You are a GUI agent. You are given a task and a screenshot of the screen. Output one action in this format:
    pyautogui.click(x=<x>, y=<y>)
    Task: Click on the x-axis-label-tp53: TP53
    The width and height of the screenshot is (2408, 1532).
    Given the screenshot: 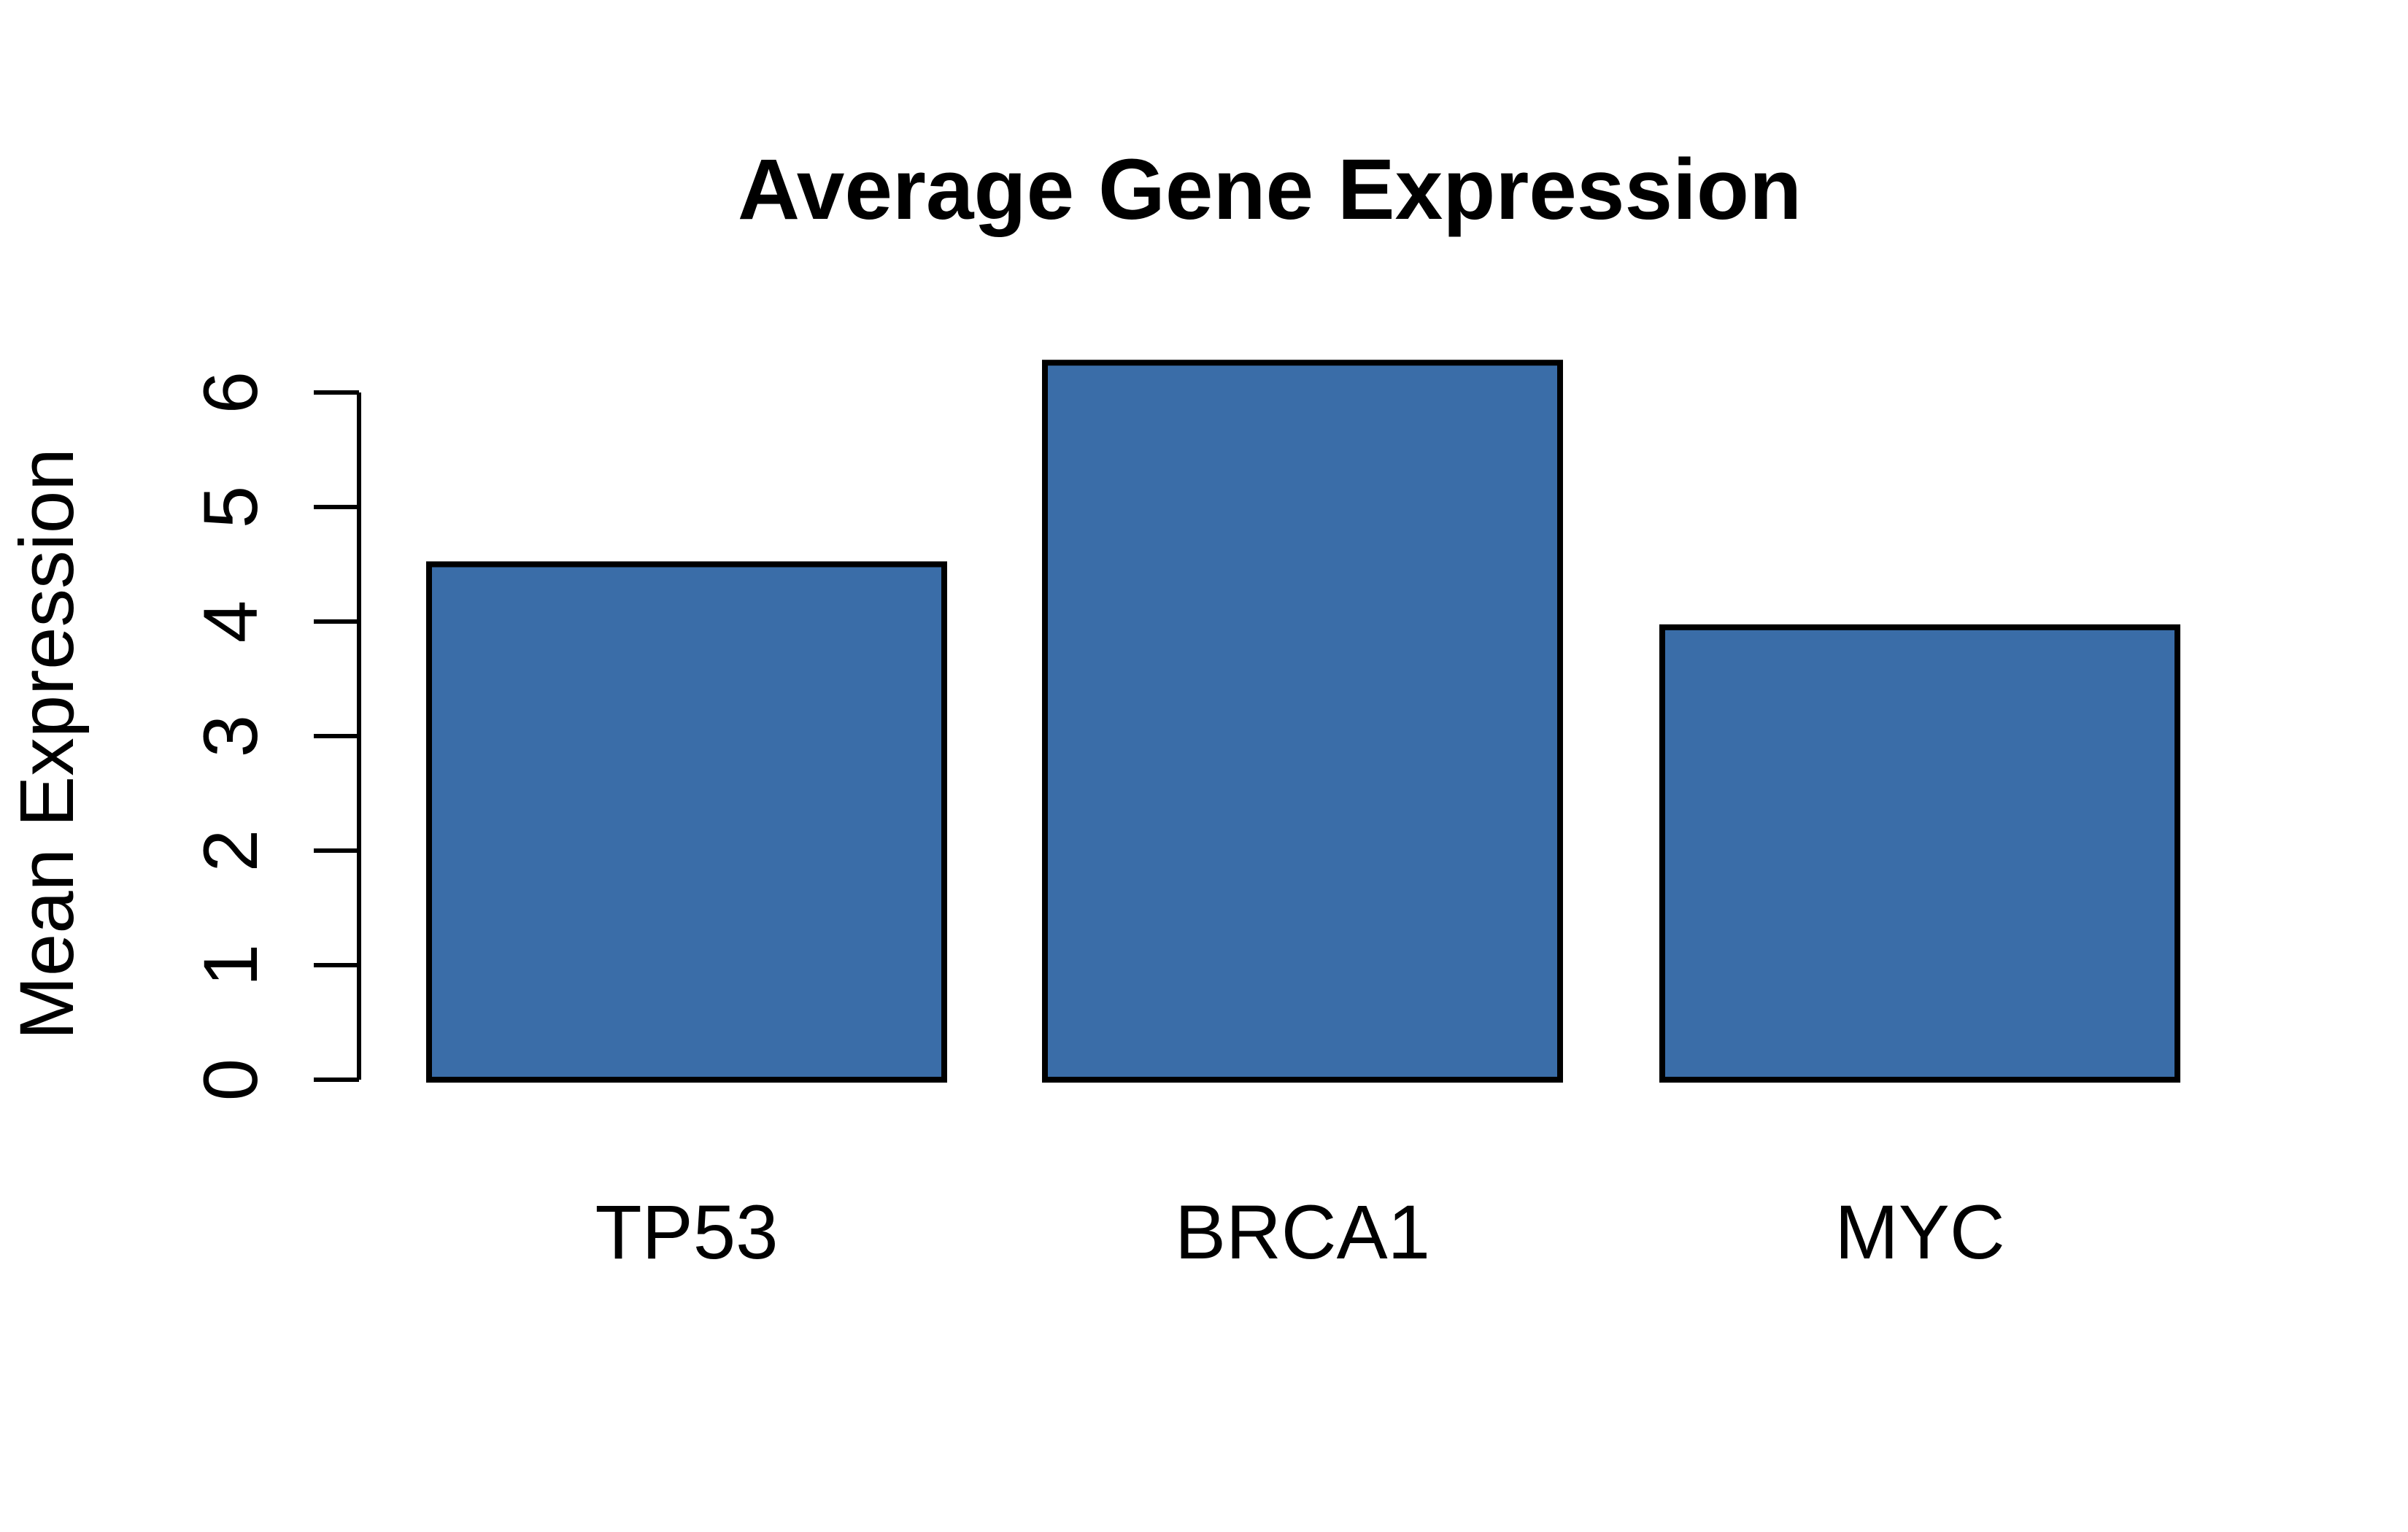 What is the action you would take?
    pyautogui.click(x=687, y=1233)
    